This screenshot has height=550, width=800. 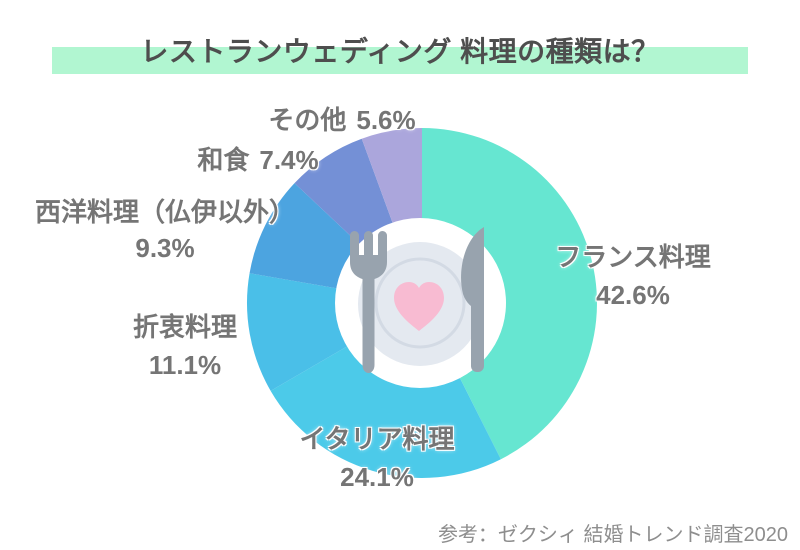 What do you see at coordinates (377, 458) in the screenshot?
I see `label-italian: イタリア料理 24.1%` at bounding box center [377, 458].